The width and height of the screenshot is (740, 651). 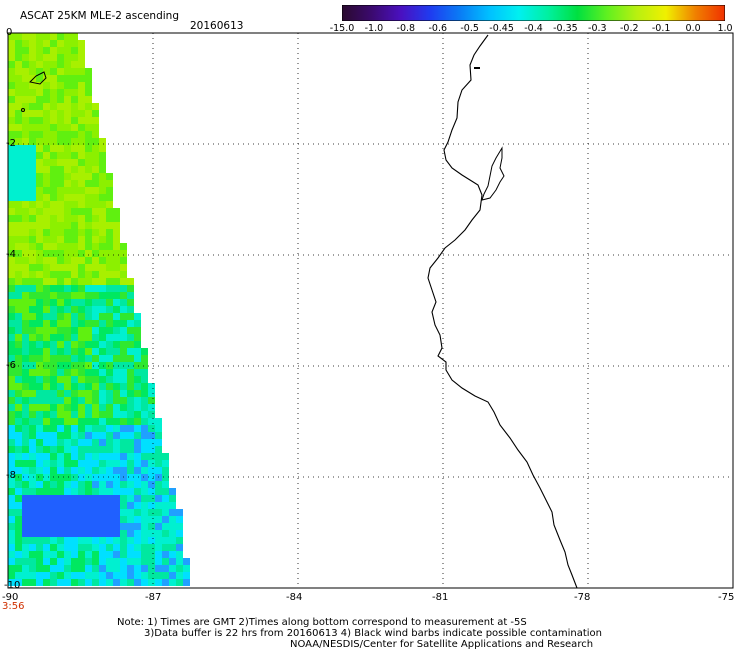 What do you see at coordinates (11, 365) in the screenshot?
I see `lat-tick-6: -6` at bounding box center [11, 365].